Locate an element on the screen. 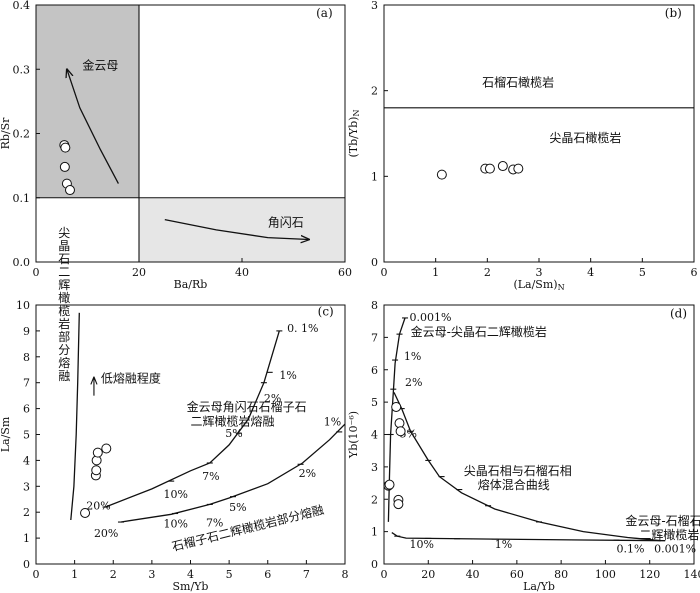 This screenshot has height=593, width=700. x-tick-label: 140 is located at coordinates (692, 574).